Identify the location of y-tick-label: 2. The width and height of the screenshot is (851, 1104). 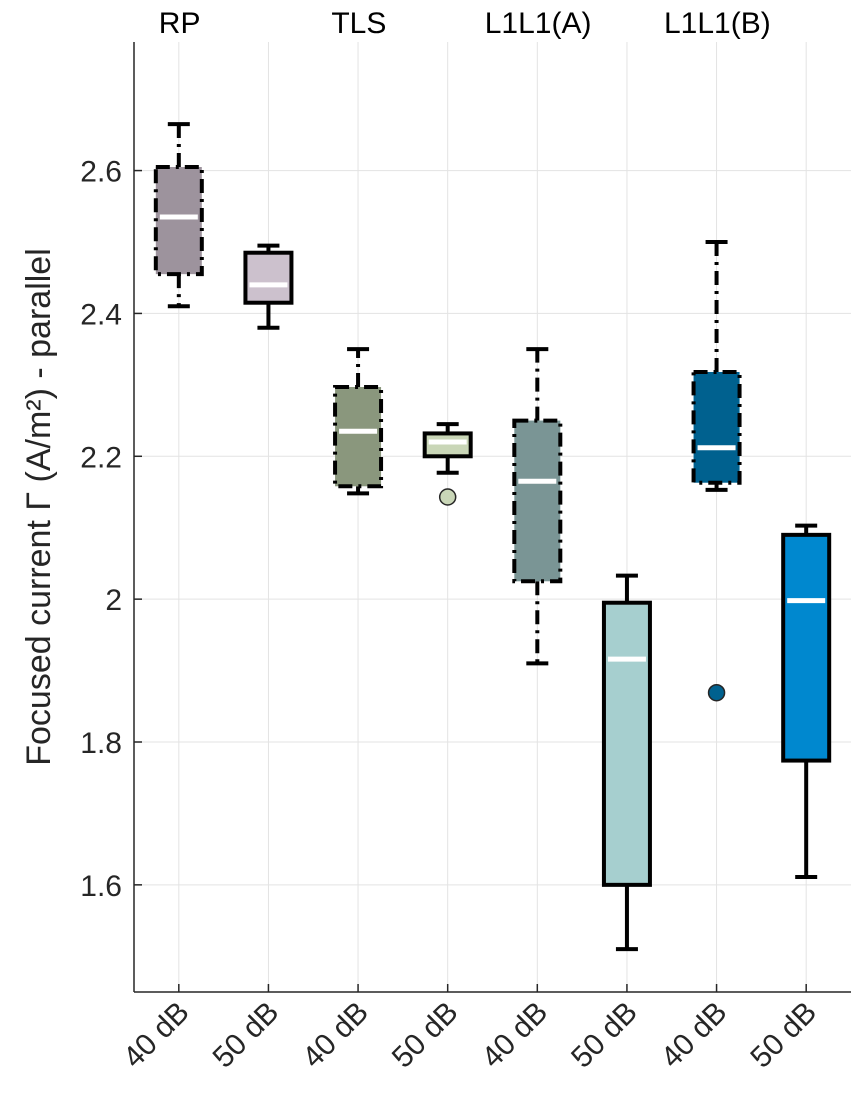
(113, 600).